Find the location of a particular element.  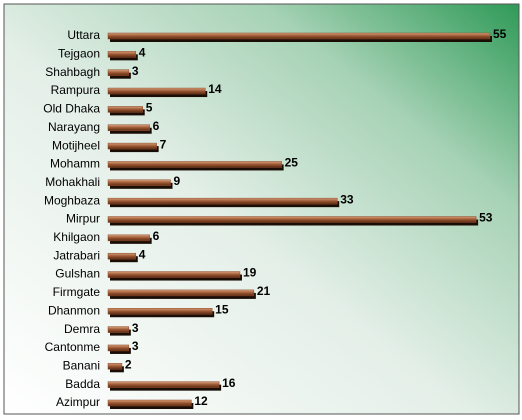

category-label: Rampura is located at coordinates (76, 90).